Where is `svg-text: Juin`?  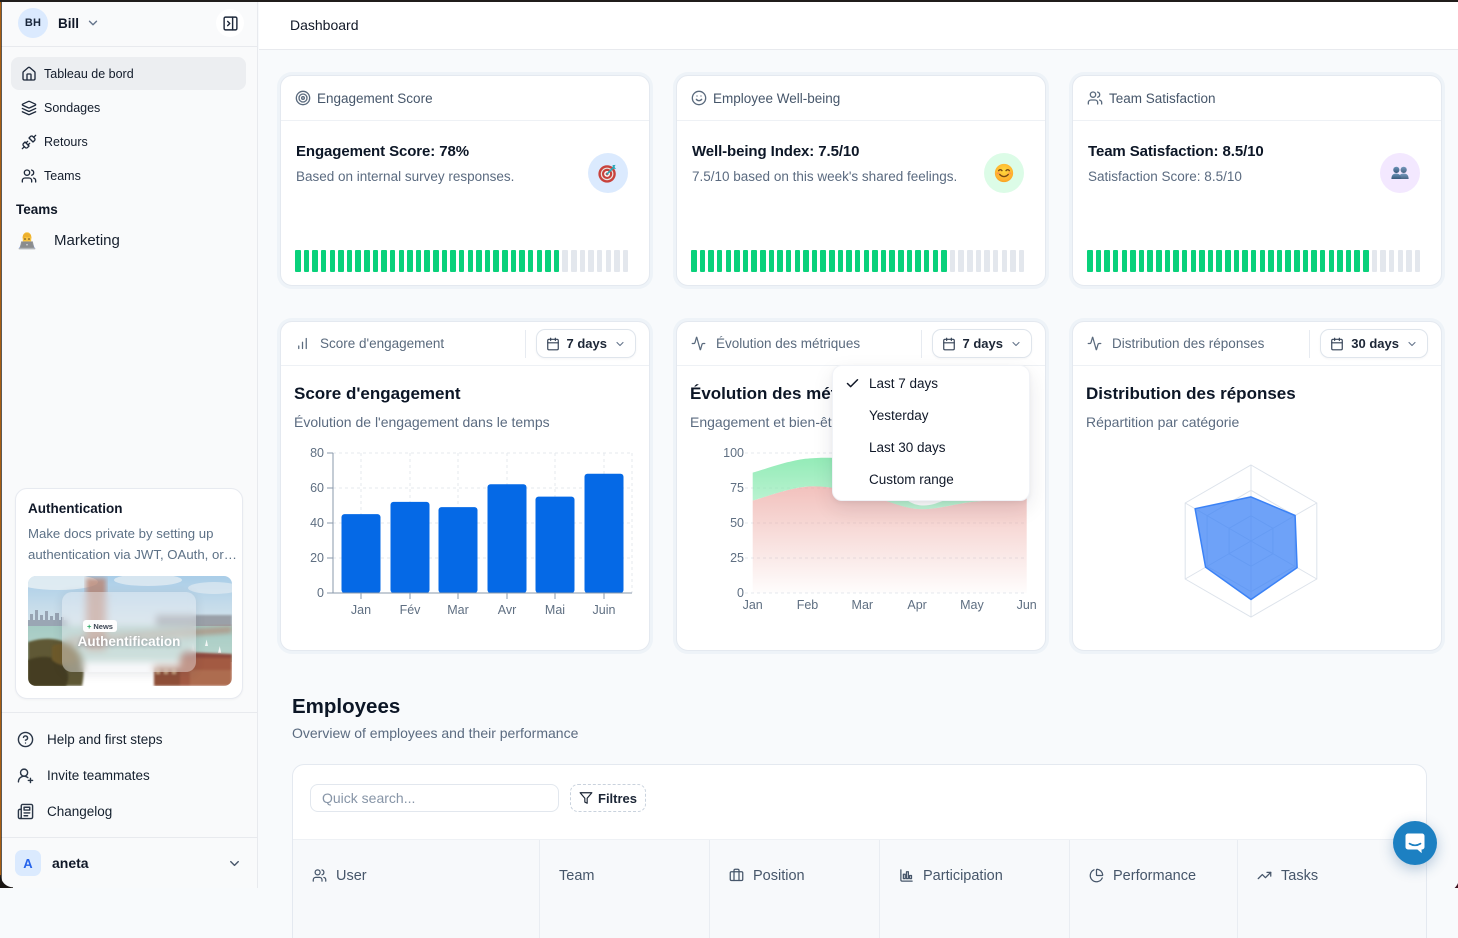 svg-text: Juin is located at coordinates (604, 610).